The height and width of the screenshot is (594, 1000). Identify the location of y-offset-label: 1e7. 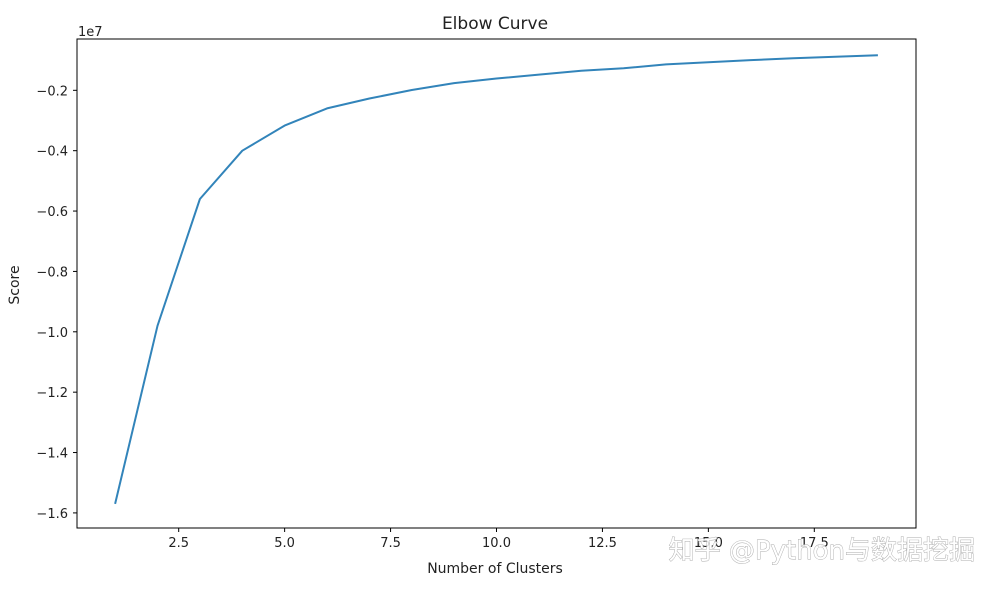
(90, 32).